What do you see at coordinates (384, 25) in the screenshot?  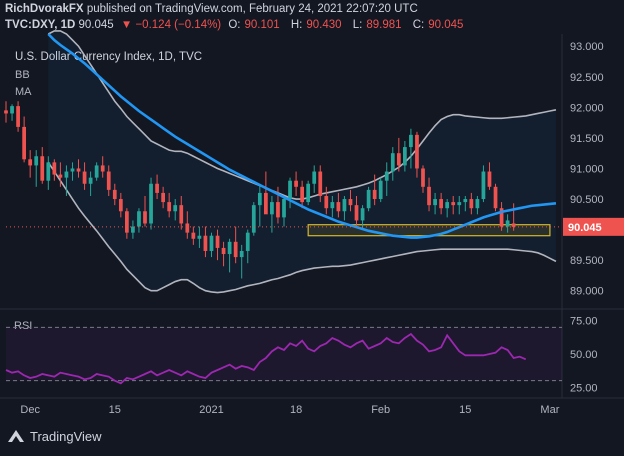 I see `low-value: 89.981` at bounding box center [384, 25].